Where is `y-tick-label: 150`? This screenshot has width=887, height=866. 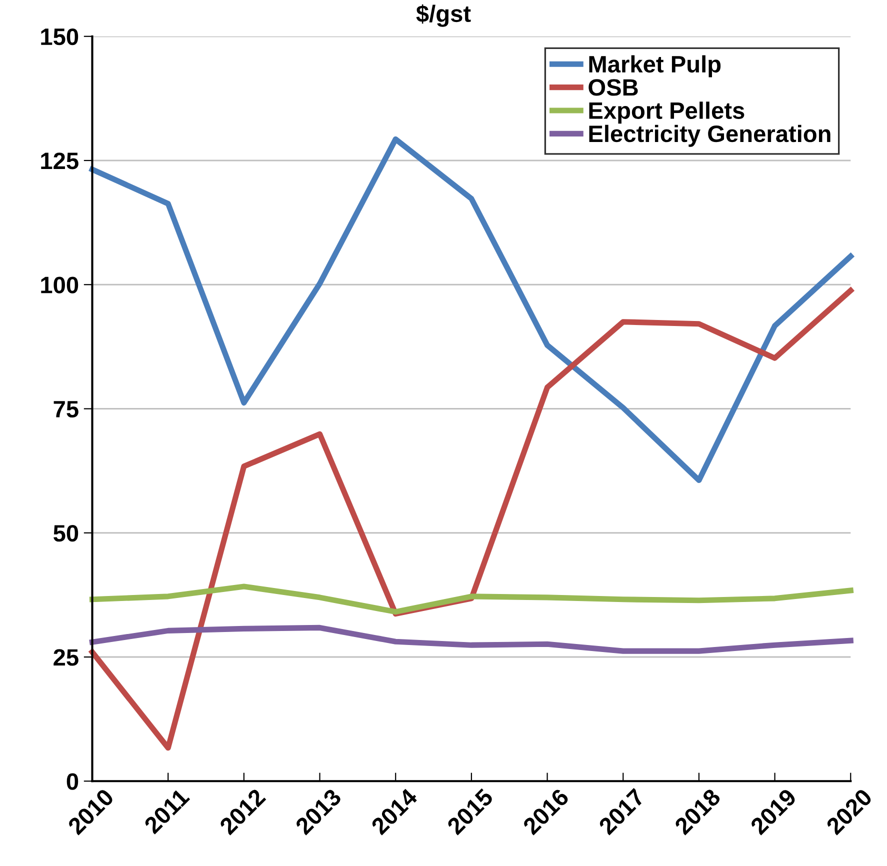
y-tick-label: 150 is located at coordinates (59, 37).